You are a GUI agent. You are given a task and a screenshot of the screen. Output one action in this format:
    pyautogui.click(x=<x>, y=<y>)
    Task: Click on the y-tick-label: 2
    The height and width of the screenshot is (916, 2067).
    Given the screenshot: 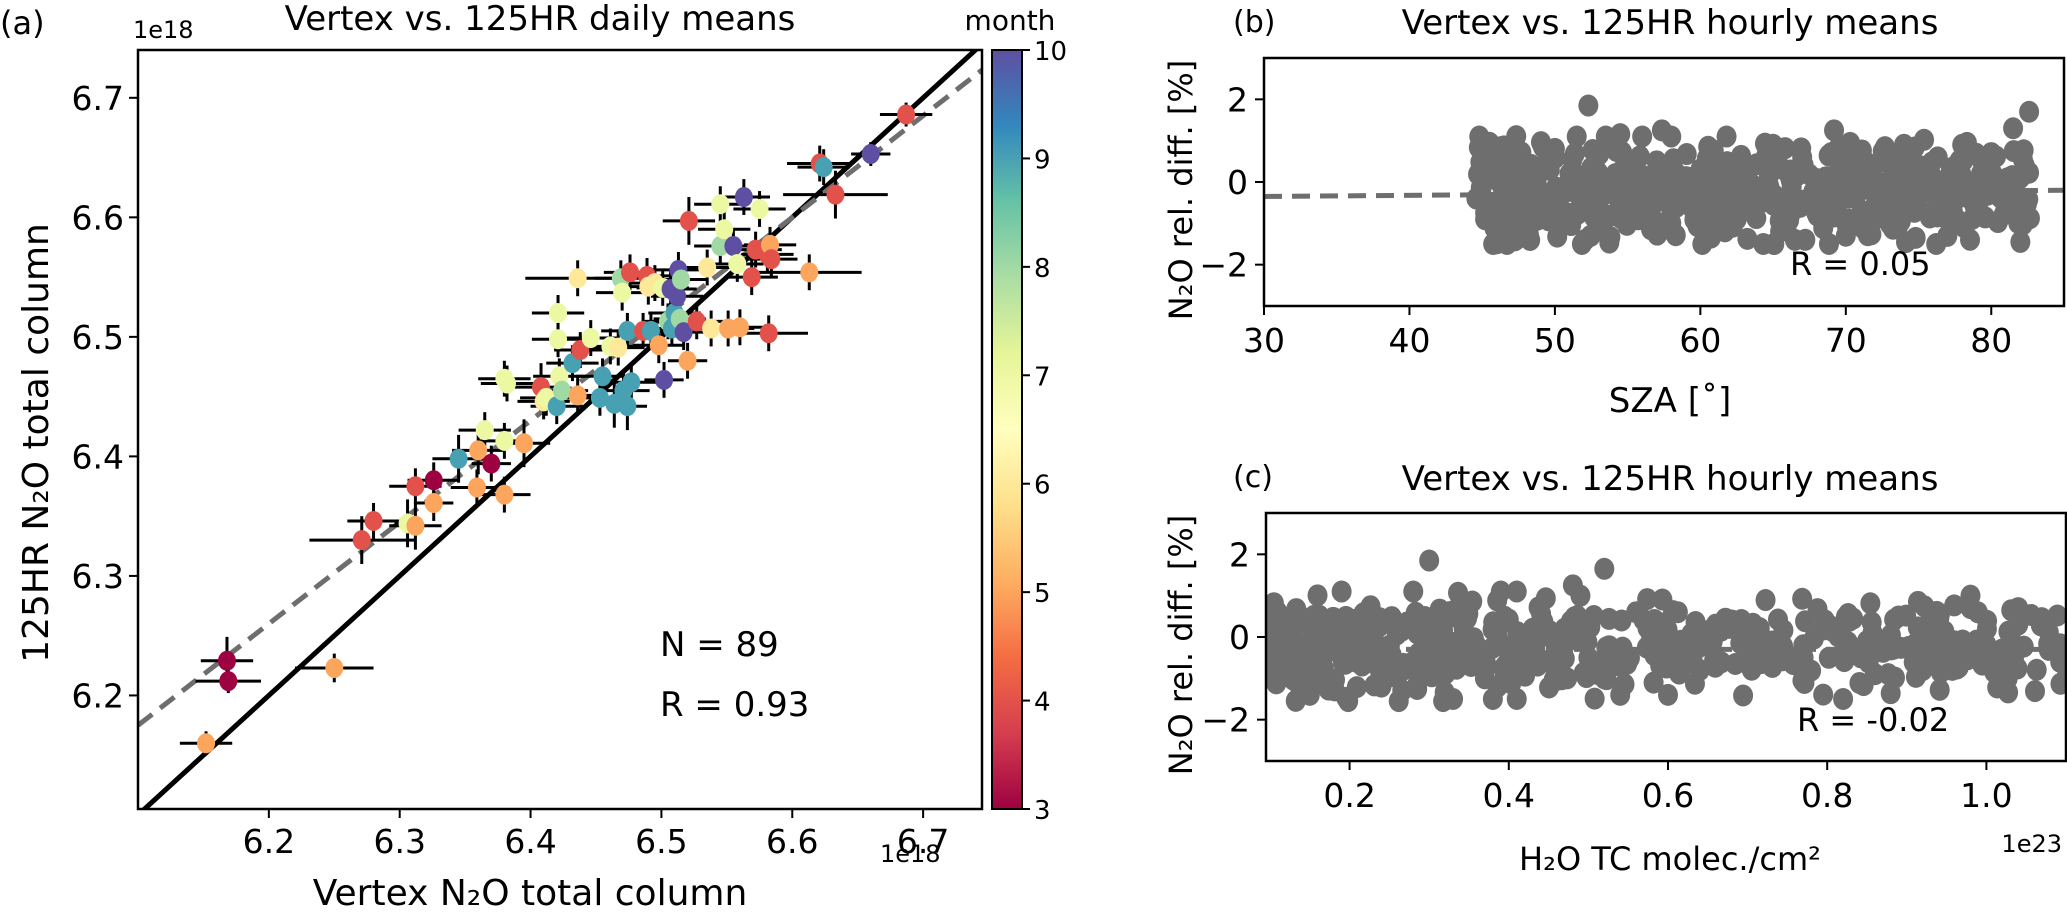 What is the action you would take?
    pyautogui.click(x=1237, y=99)
    